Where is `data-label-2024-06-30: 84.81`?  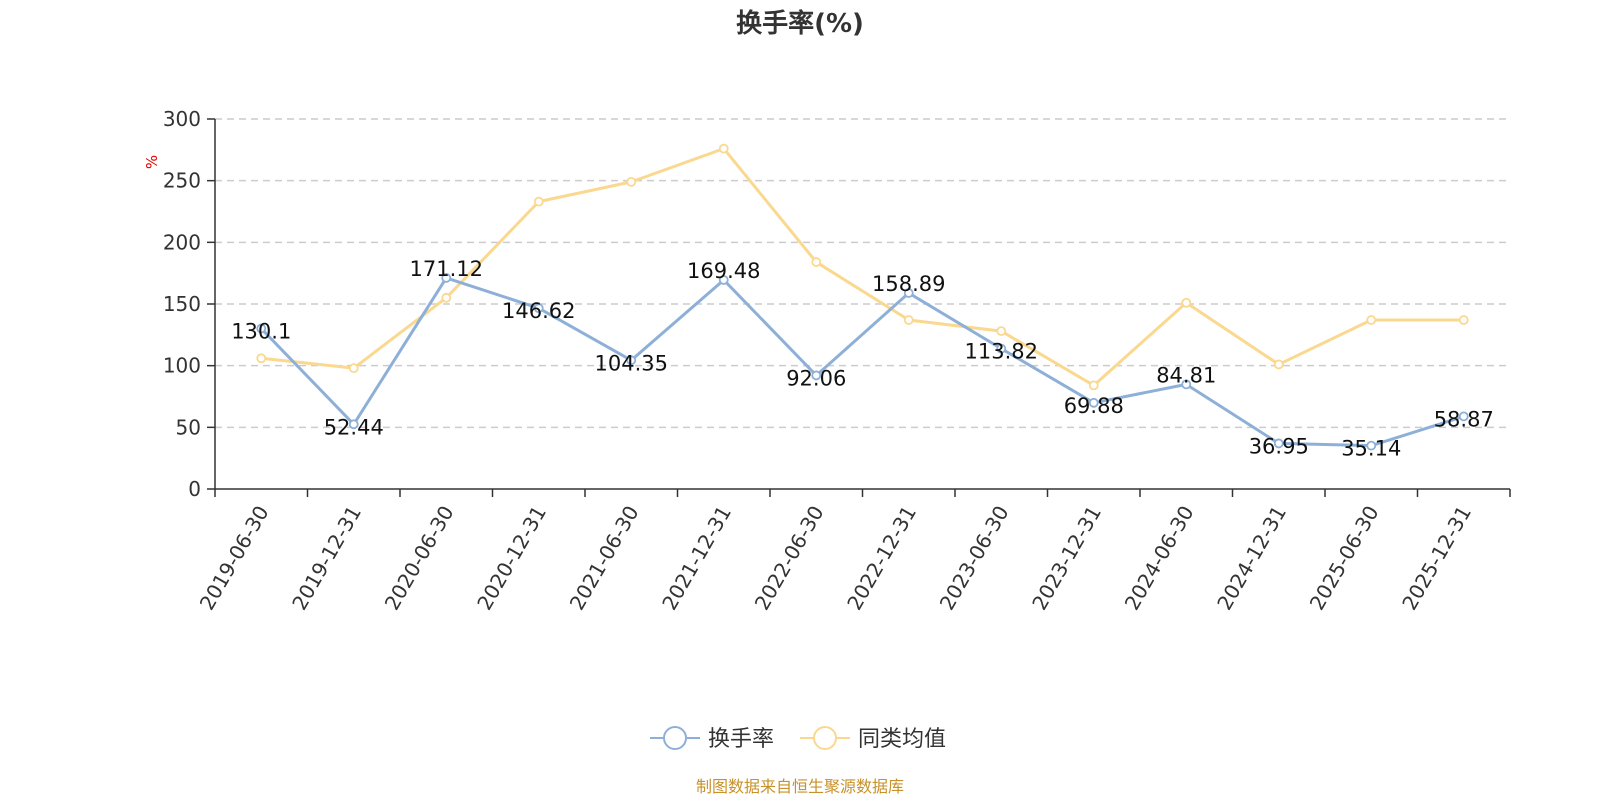
data-label-2024-06-30: 84.81 is located at coordinates (1186, 375).